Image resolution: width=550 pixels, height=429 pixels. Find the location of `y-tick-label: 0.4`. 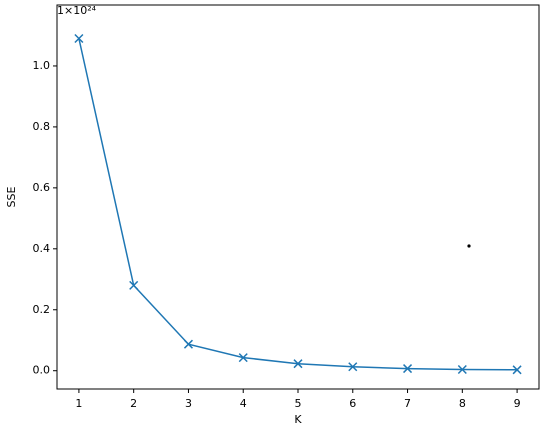

y-tick-label: 0.4 is located at coordinates (42, 248).